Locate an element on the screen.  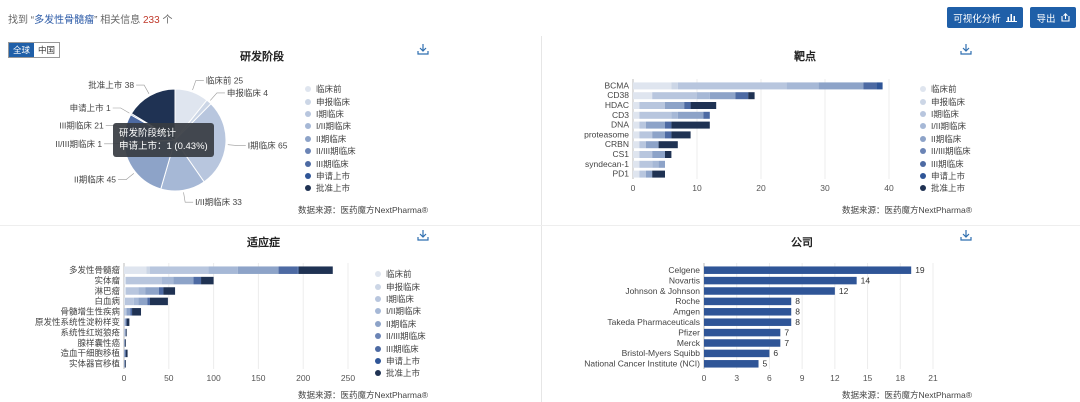
region-china-tab: 中国 is located at coordinates (47, 50).